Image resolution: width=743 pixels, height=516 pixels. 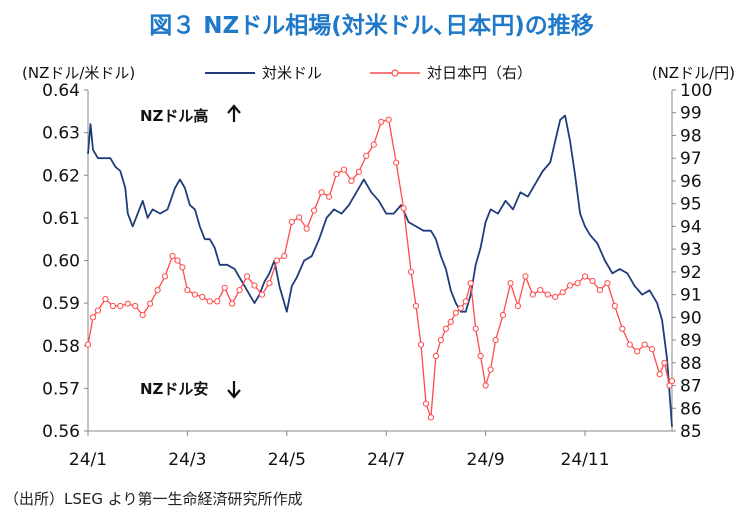 I want to click on right-tick-label: 87, so click(x=691, y=387).